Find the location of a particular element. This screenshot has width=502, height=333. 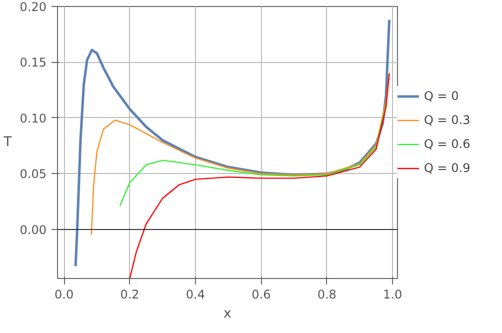

x-tick-label: 0.8 is located at coordinates (326, 295).